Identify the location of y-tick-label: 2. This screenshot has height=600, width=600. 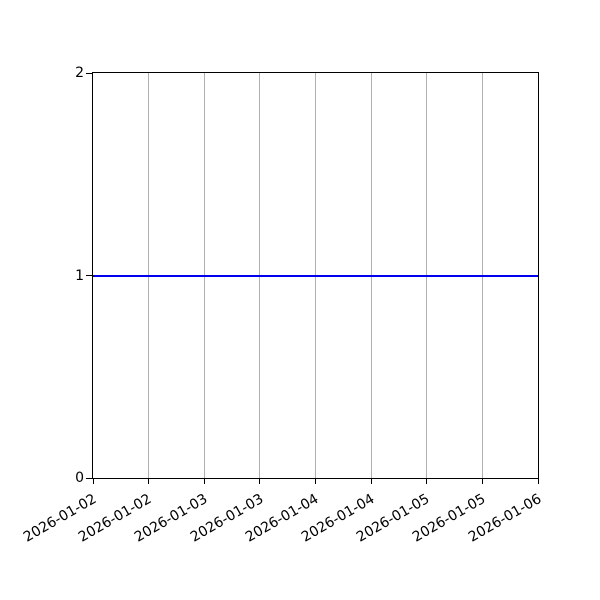
(79, 73).